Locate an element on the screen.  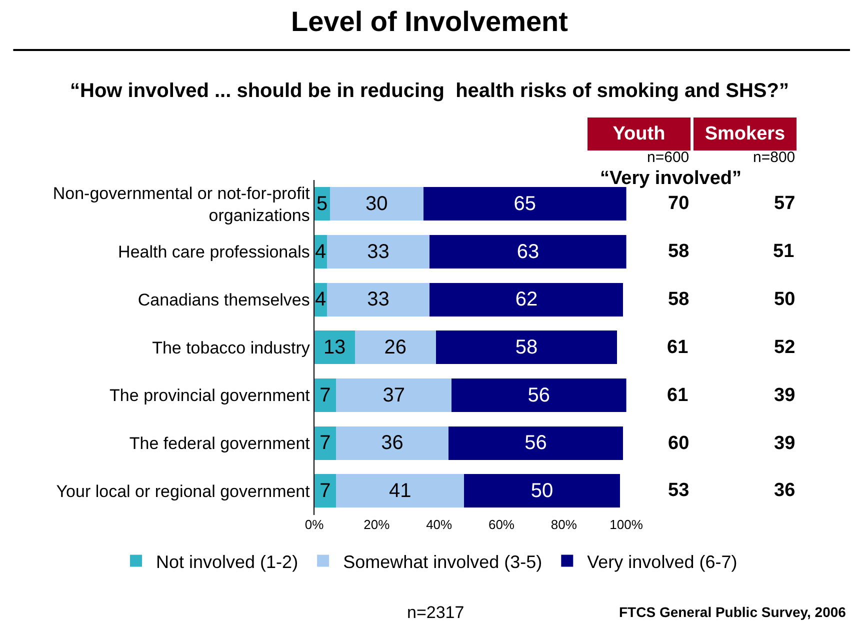
data-label: 30 is located at coordinates (377, 203).